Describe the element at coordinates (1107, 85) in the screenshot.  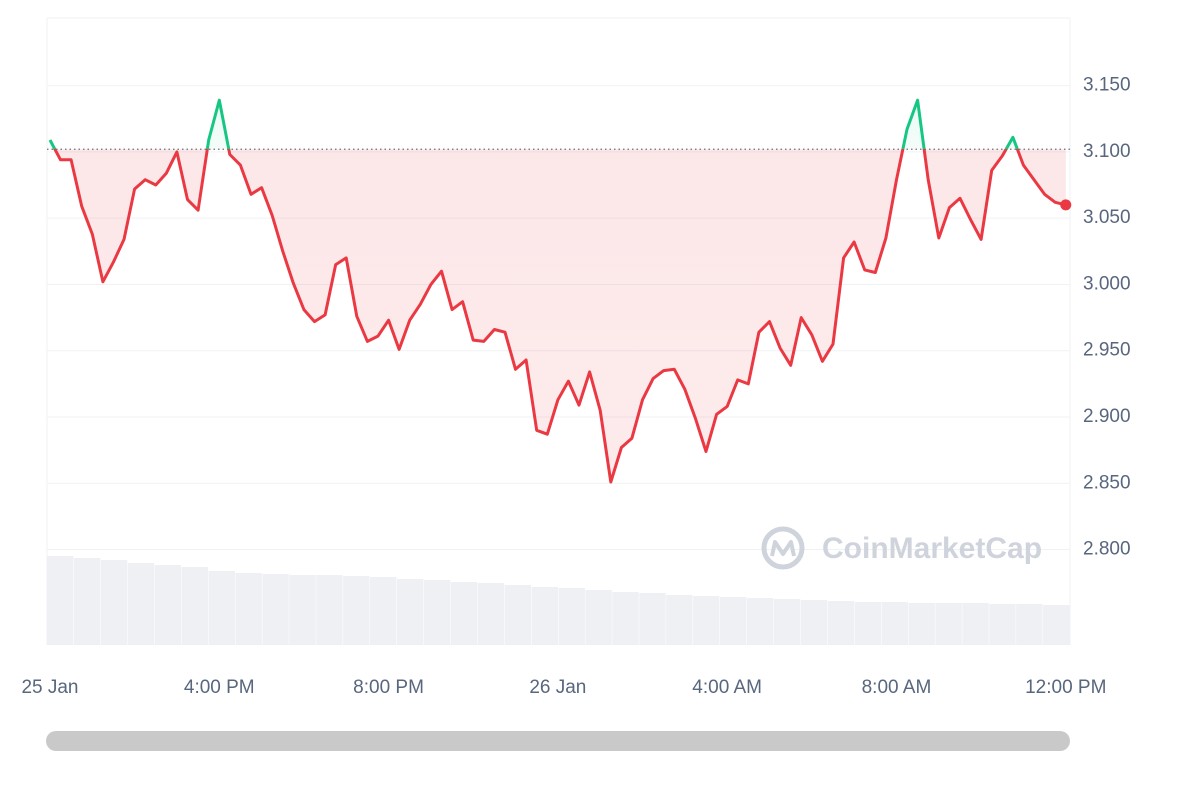
I see `y-tick-label: 3.150` at that location.